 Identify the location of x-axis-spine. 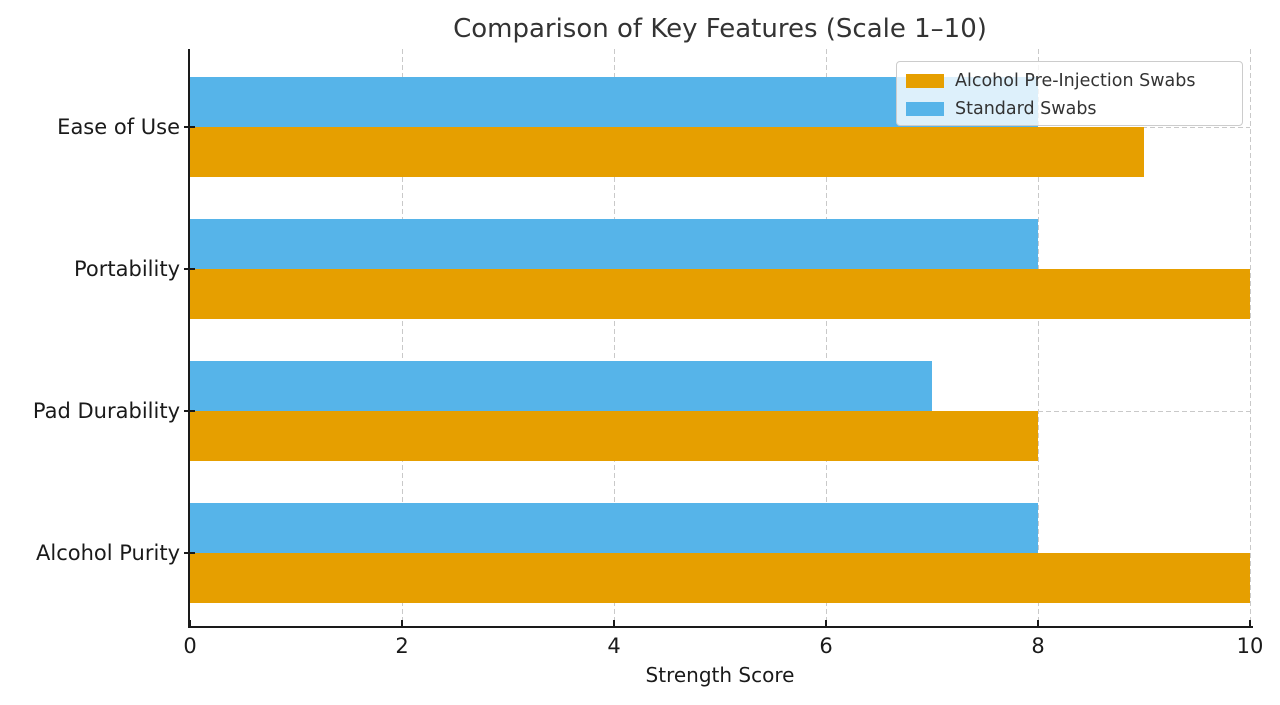
(720, 627).